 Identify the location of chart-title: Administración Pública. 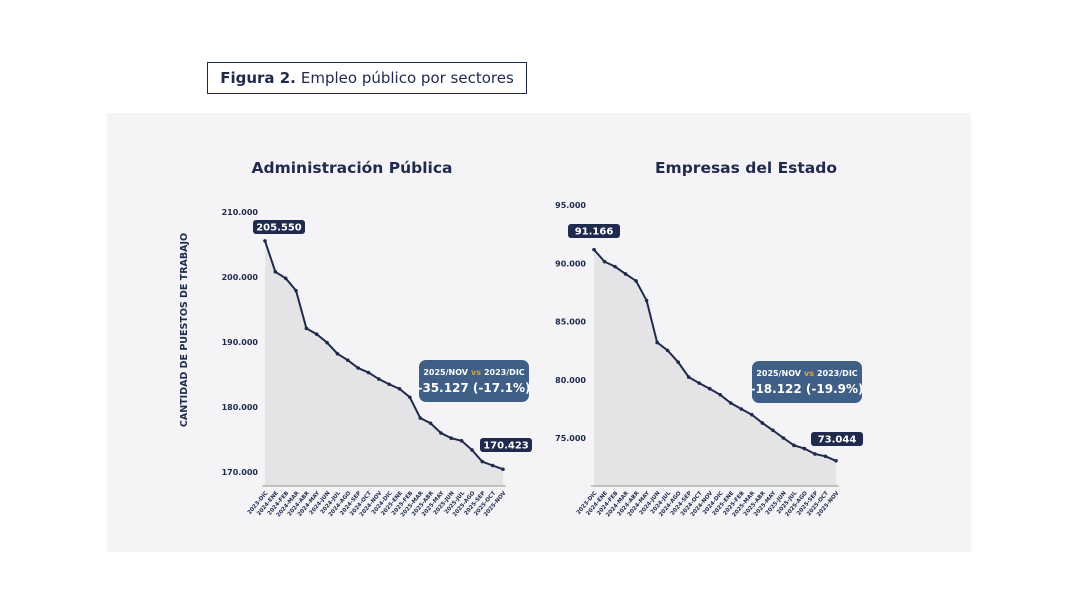
(352, 168).